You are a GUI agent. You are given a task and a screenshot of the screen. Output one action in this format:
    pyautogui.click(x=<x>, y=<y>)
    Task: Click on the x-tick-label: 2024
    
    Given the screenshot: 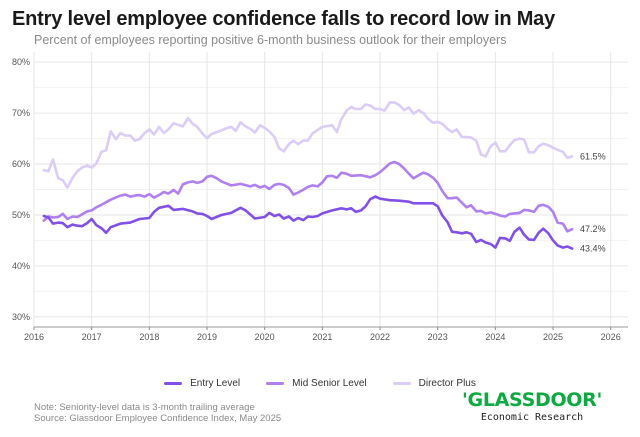 What is the action you would take?
    pyautogui.click(x=495, y=337)
    